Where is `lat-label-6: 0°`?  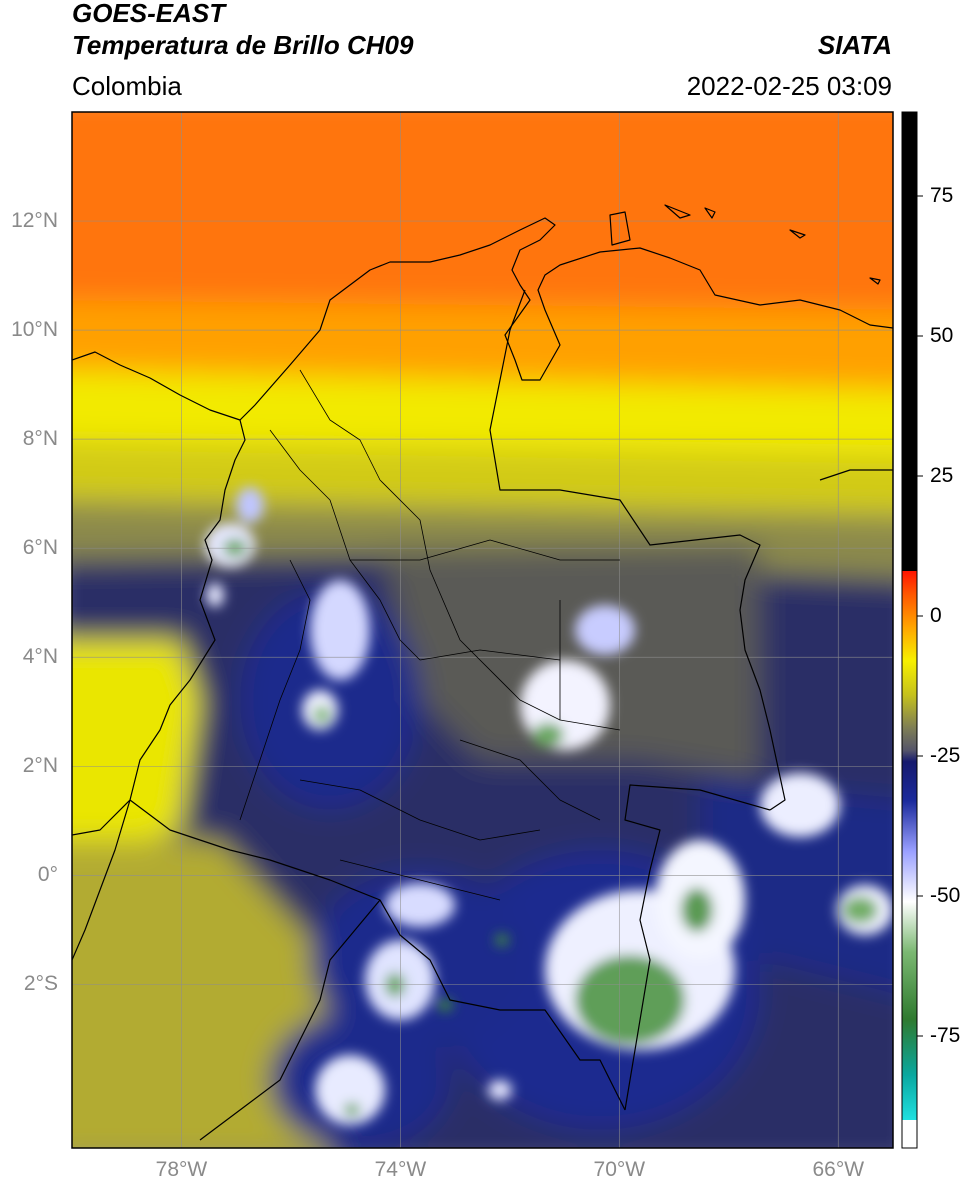
lat-label-6: 0° is located at coordinates (47, 875).